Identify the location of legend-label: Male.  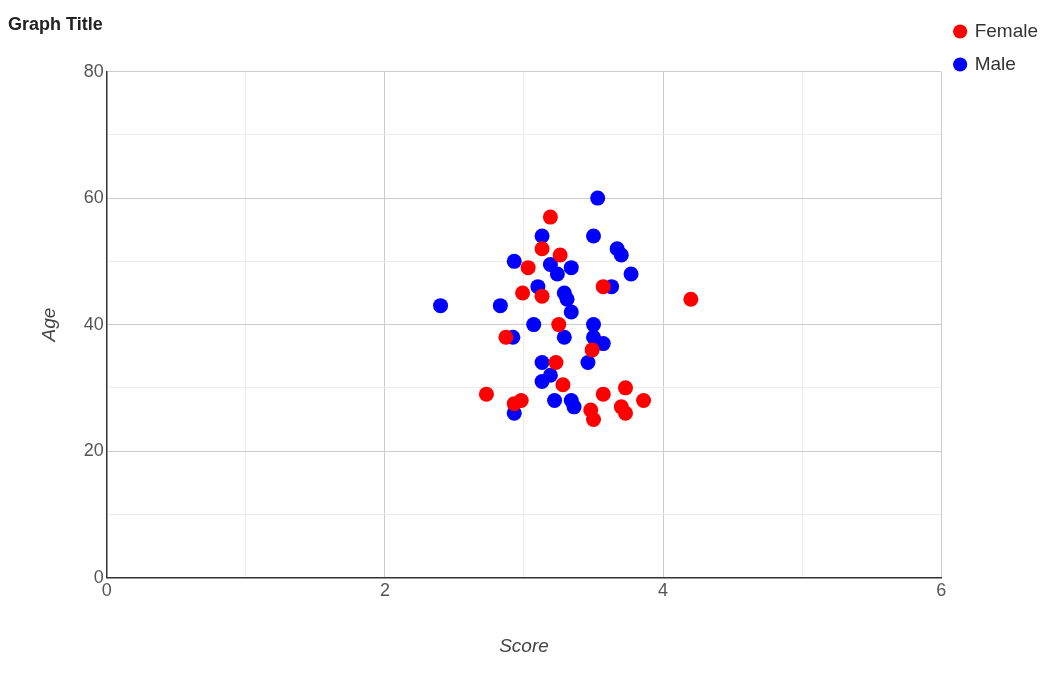
(995, 63).